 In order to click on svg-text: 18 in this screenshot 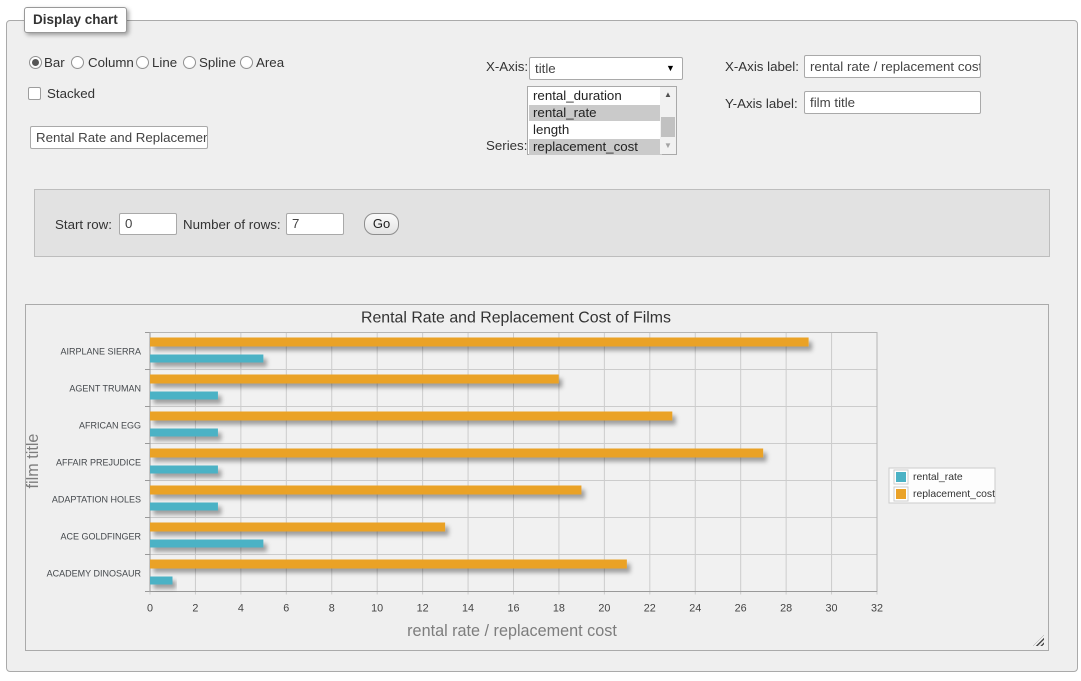, I will do `click(559, 608)`.